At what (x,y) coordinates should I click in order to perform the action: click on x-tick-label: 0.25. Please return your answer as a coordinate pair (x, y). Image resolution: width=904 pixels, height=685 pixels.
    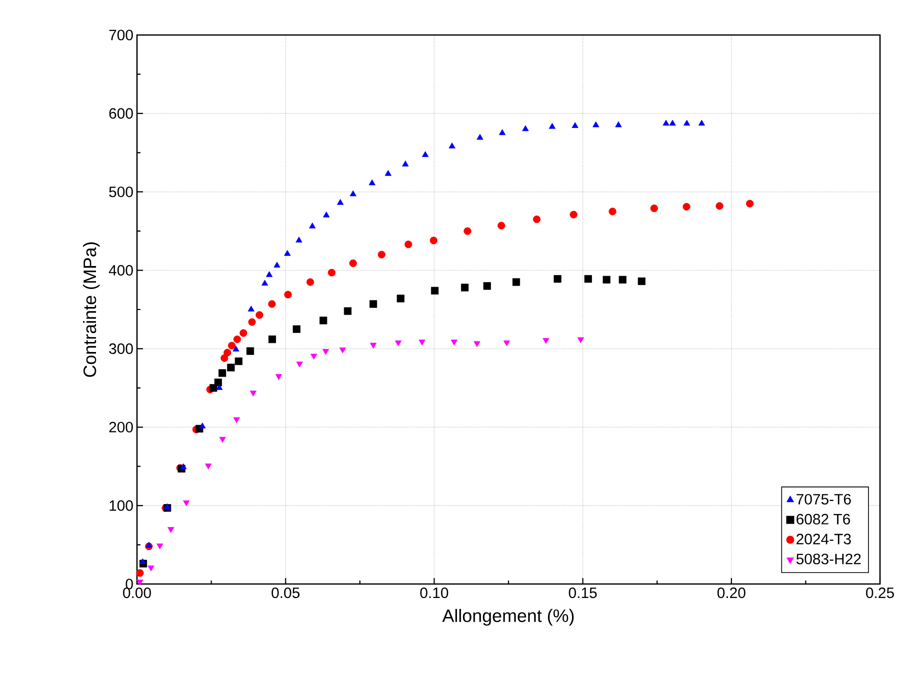
    Looking at the image, I should click on (880, 593).